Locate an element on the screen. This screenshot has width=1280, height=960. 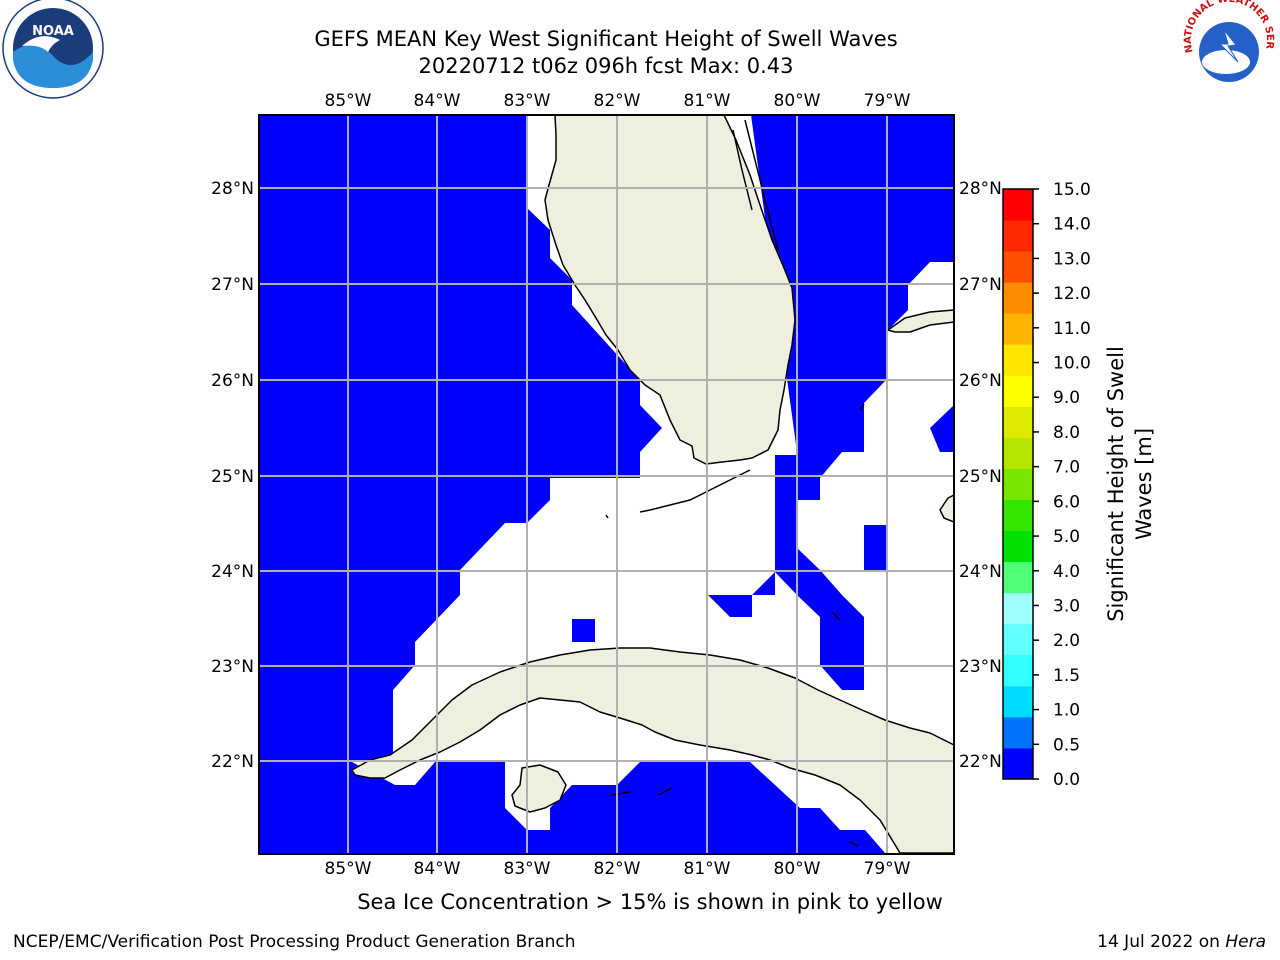
colorbar-tick-label: 9.0 is located at coordinates (1066, 398).